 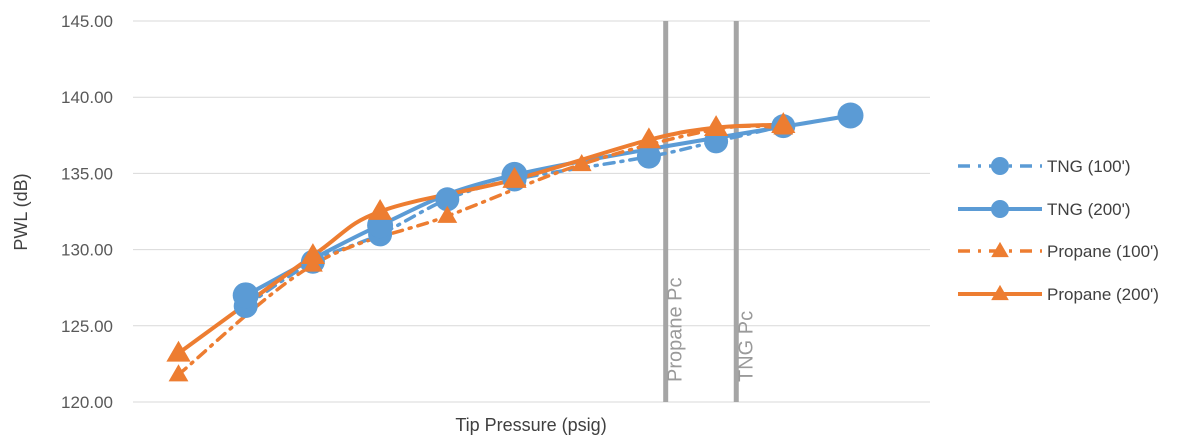 I want to click on x-axis-title: Tip Pressure (psig), so click(x=530, y=425).